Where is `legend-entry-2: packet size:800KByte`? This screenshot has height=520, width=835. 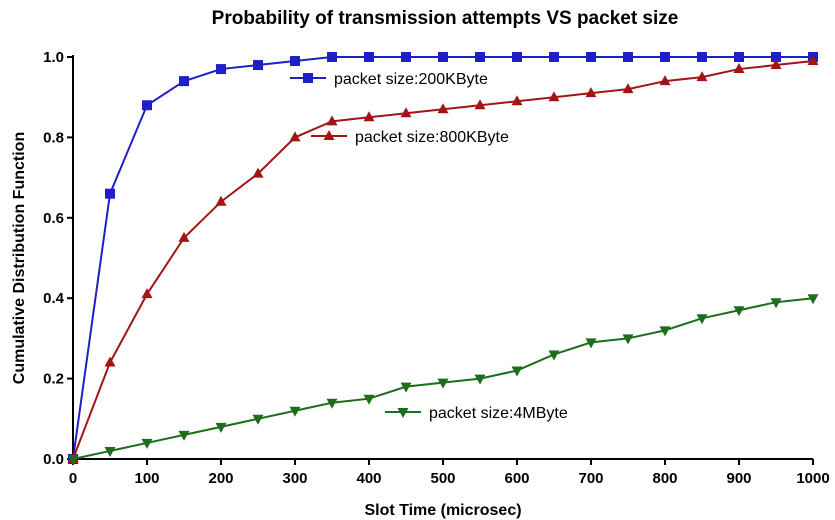 legend-entry-2: packet size:800KByte is located at coordinates (410, 137).